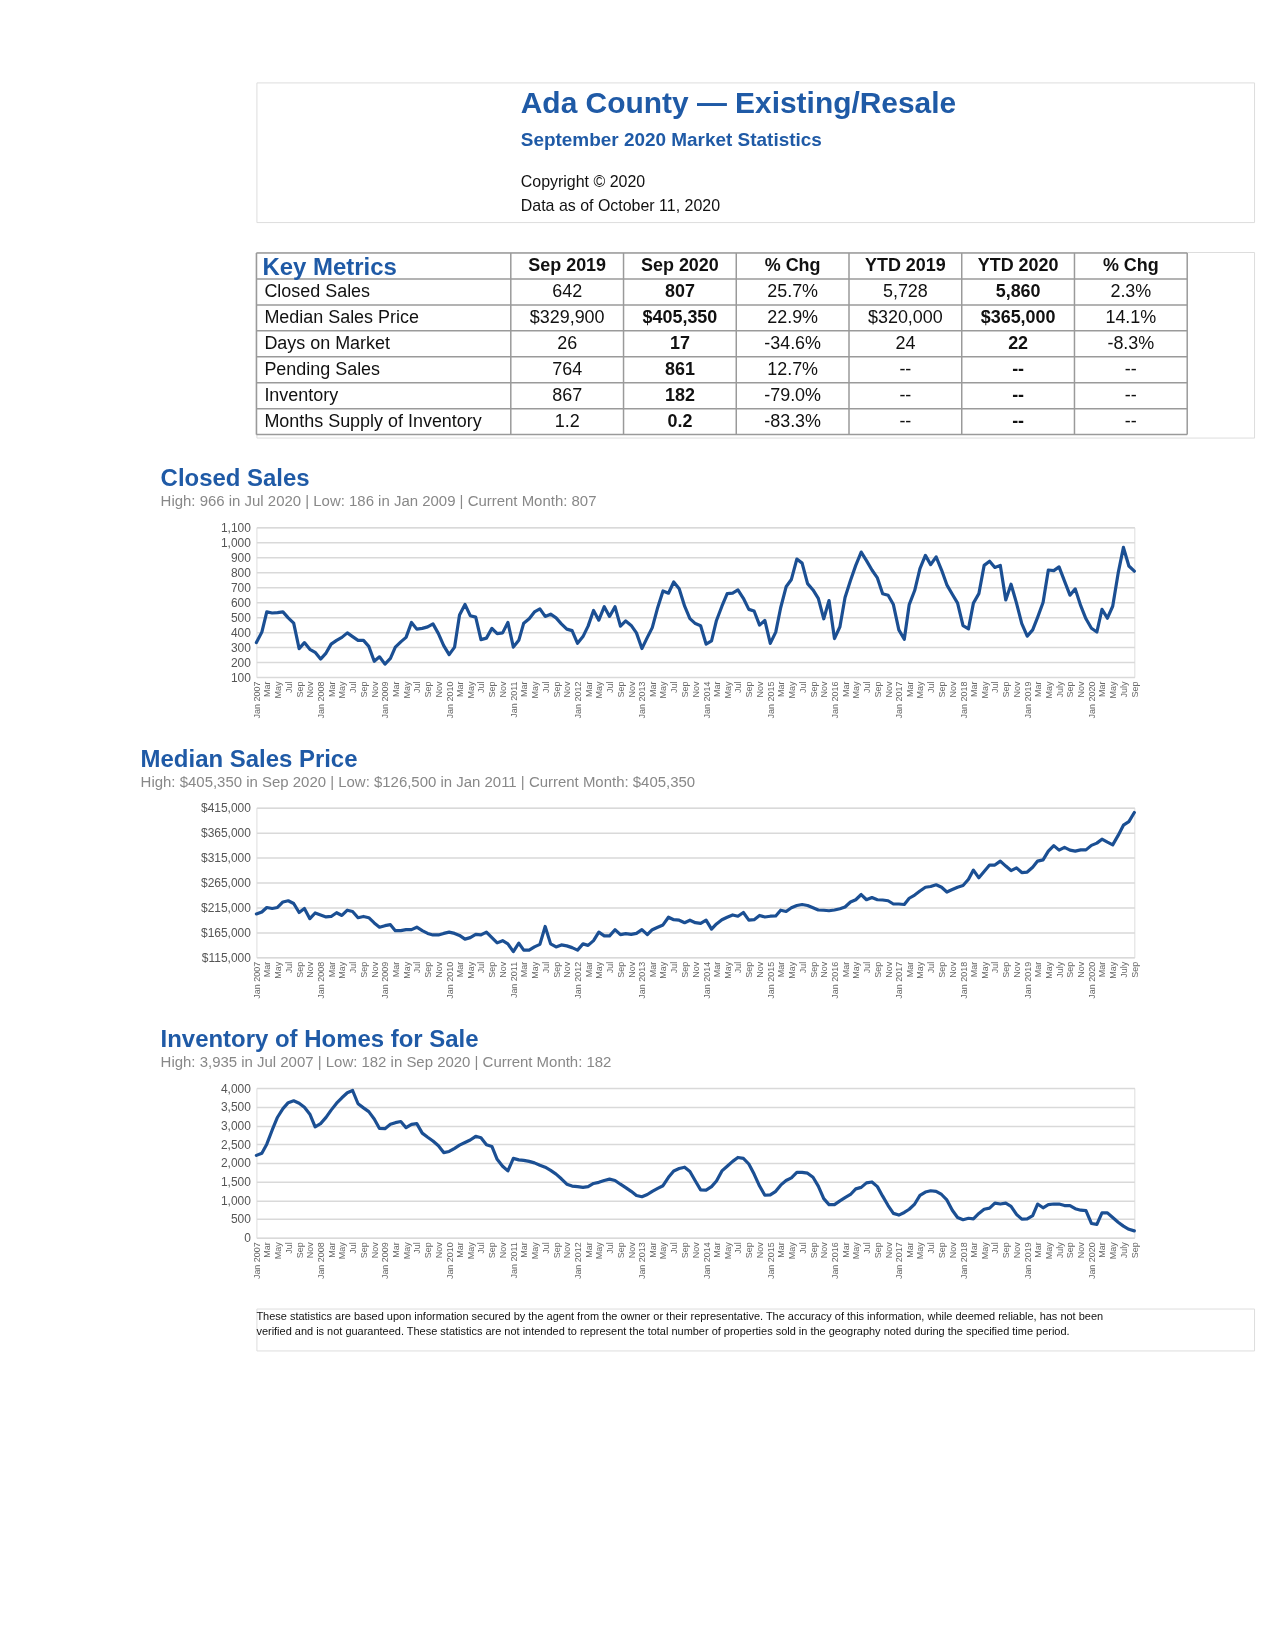  Describe the element at coordinates (642, 1261) in the screenshot. I see `x-tick-label: Jan 2013` at that location.